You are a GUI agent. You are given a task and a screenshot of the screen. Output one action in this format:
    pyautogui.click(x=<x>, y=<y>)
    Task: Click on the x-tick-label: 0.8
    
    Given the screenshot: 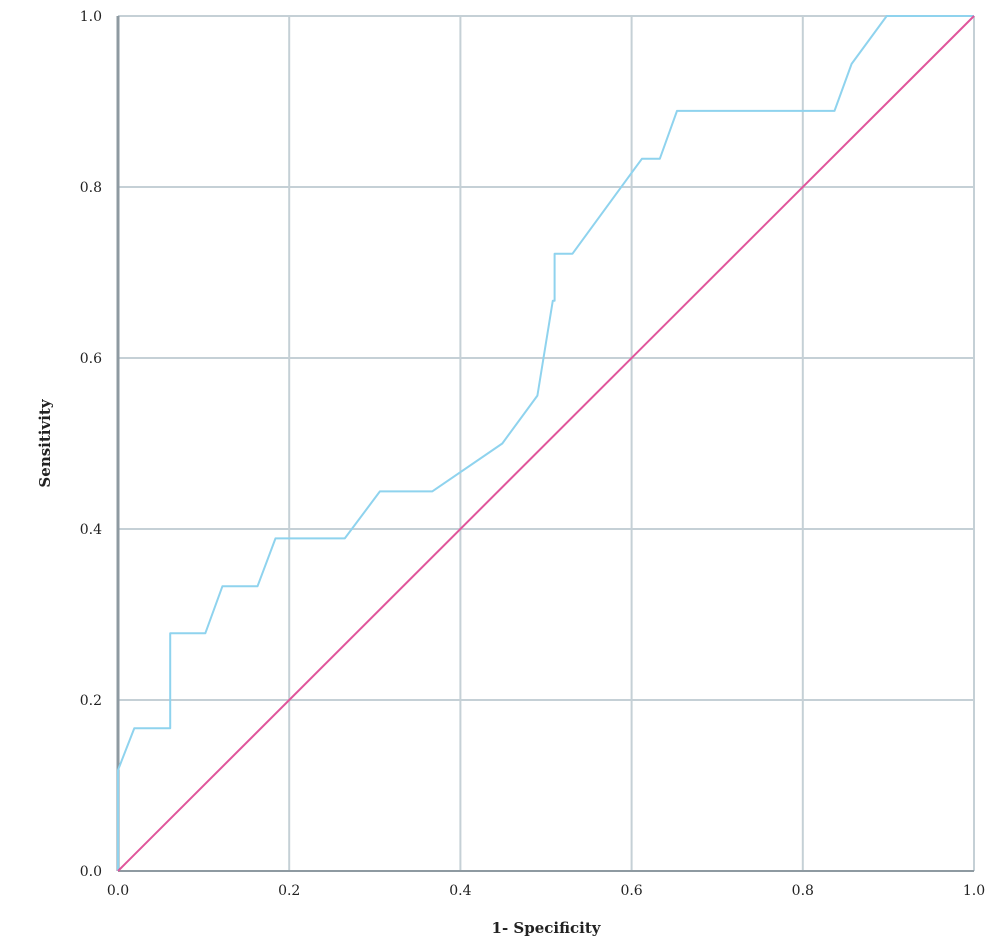 What is the action you would take?
    pyautogui.click(x=803, y=891)
    